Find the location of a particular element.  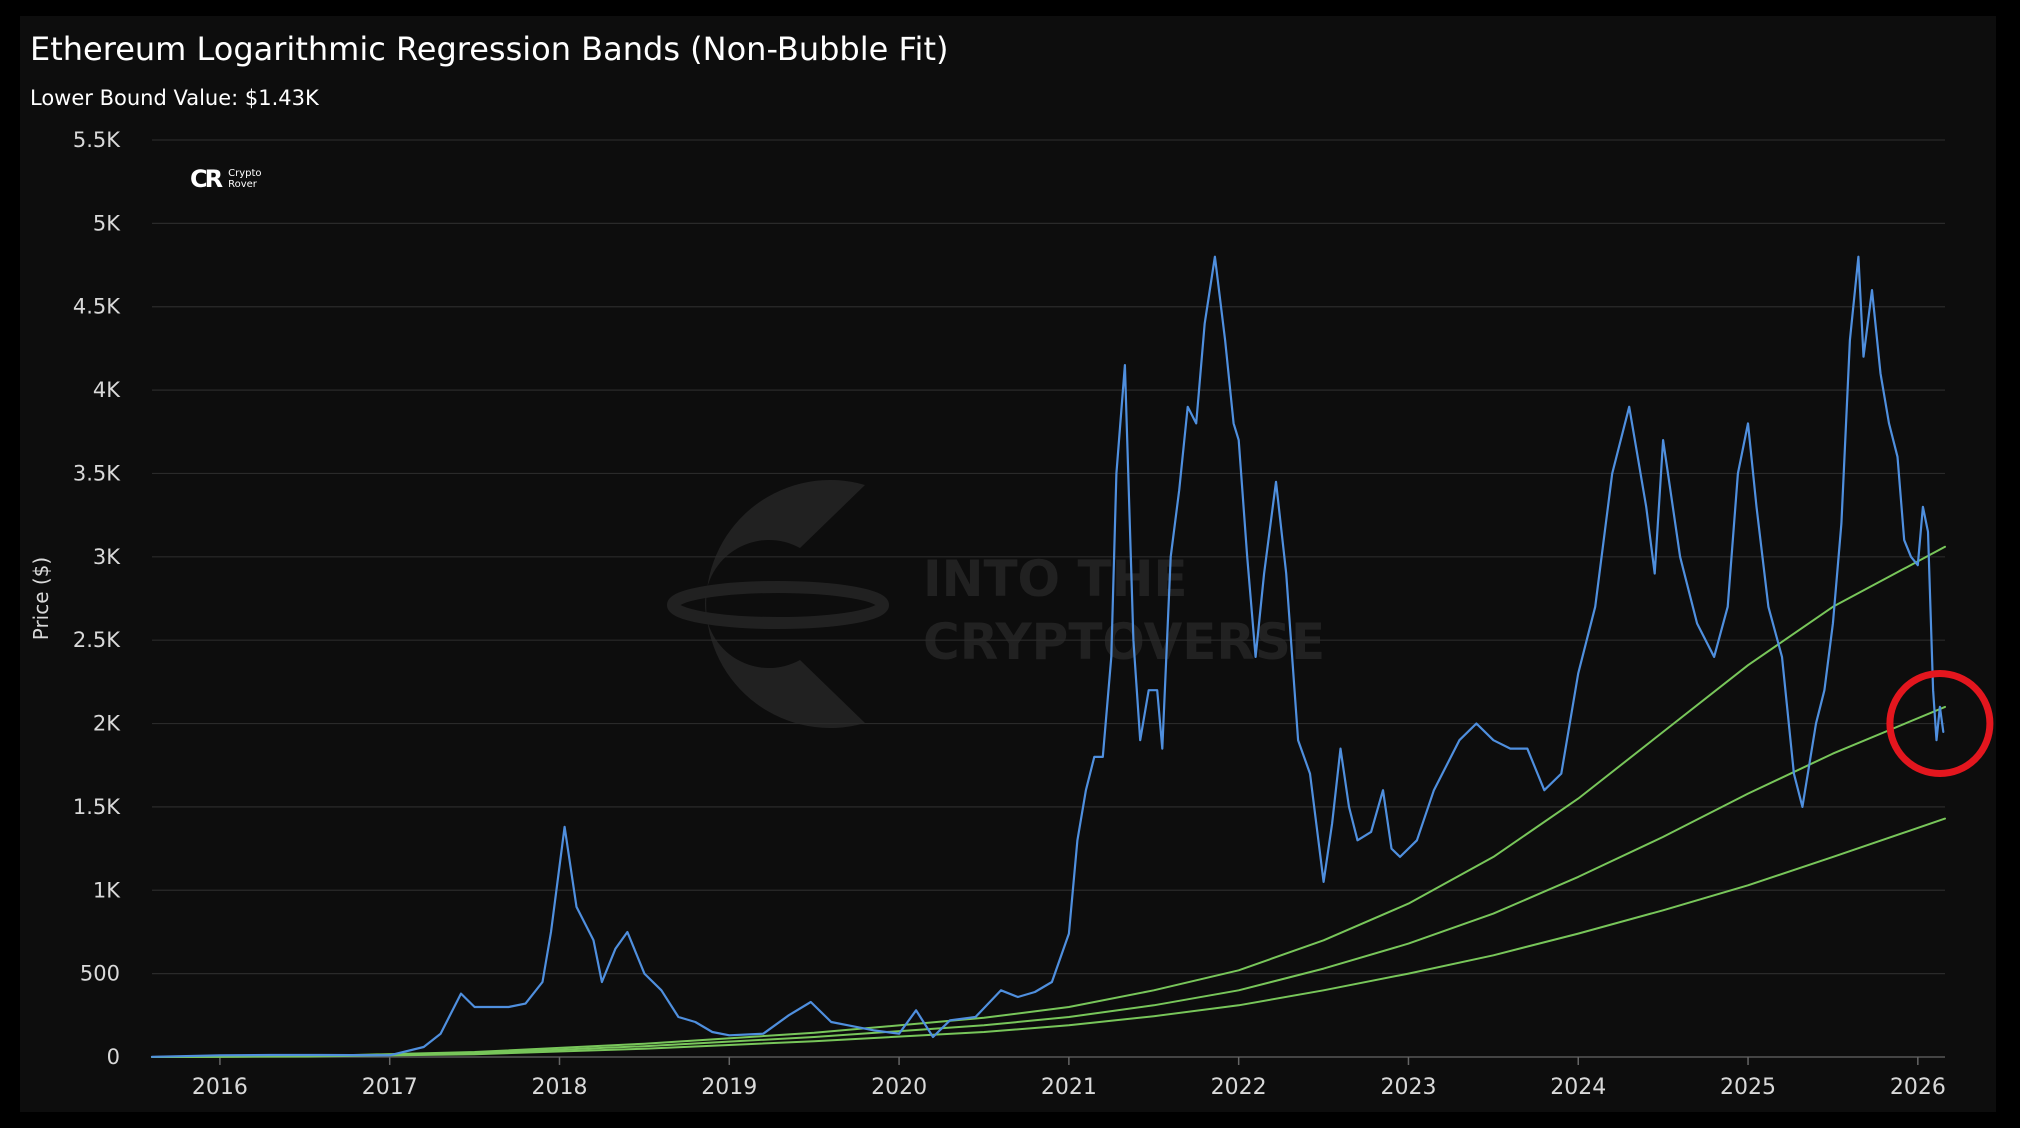

y-tick-label: 3K is located at coordinates (107, 557).